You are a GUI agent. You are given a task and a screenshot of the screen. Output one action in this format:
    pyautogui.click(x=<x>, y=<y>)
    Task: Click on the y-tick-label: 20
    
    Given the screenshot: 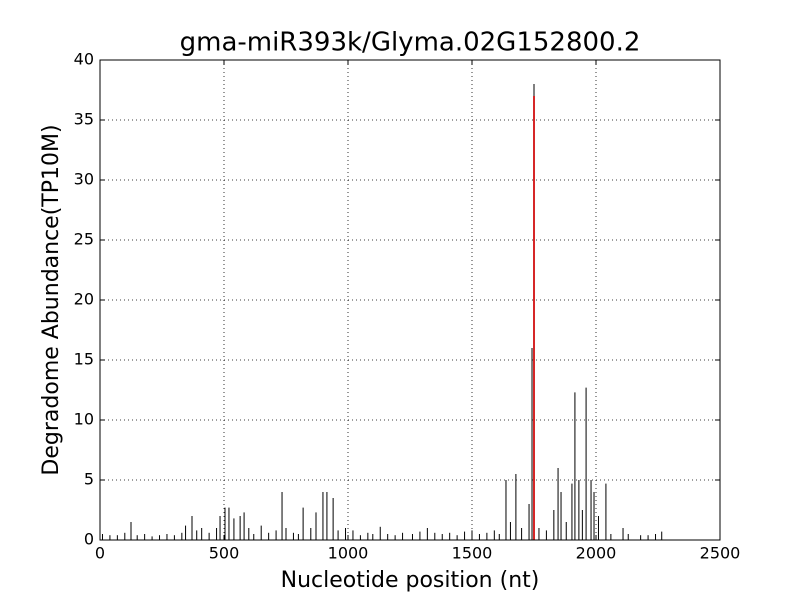 What is the action you would take?
    pyautogui.click(x=84, y=299)
    